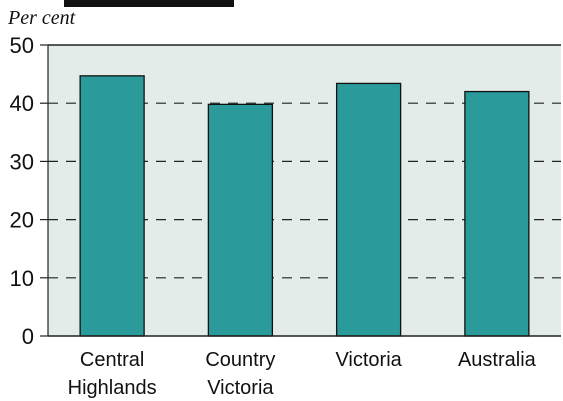 The image size is (563, 401). I want to click on y-unit-label: Per cent, so click(41, 18).